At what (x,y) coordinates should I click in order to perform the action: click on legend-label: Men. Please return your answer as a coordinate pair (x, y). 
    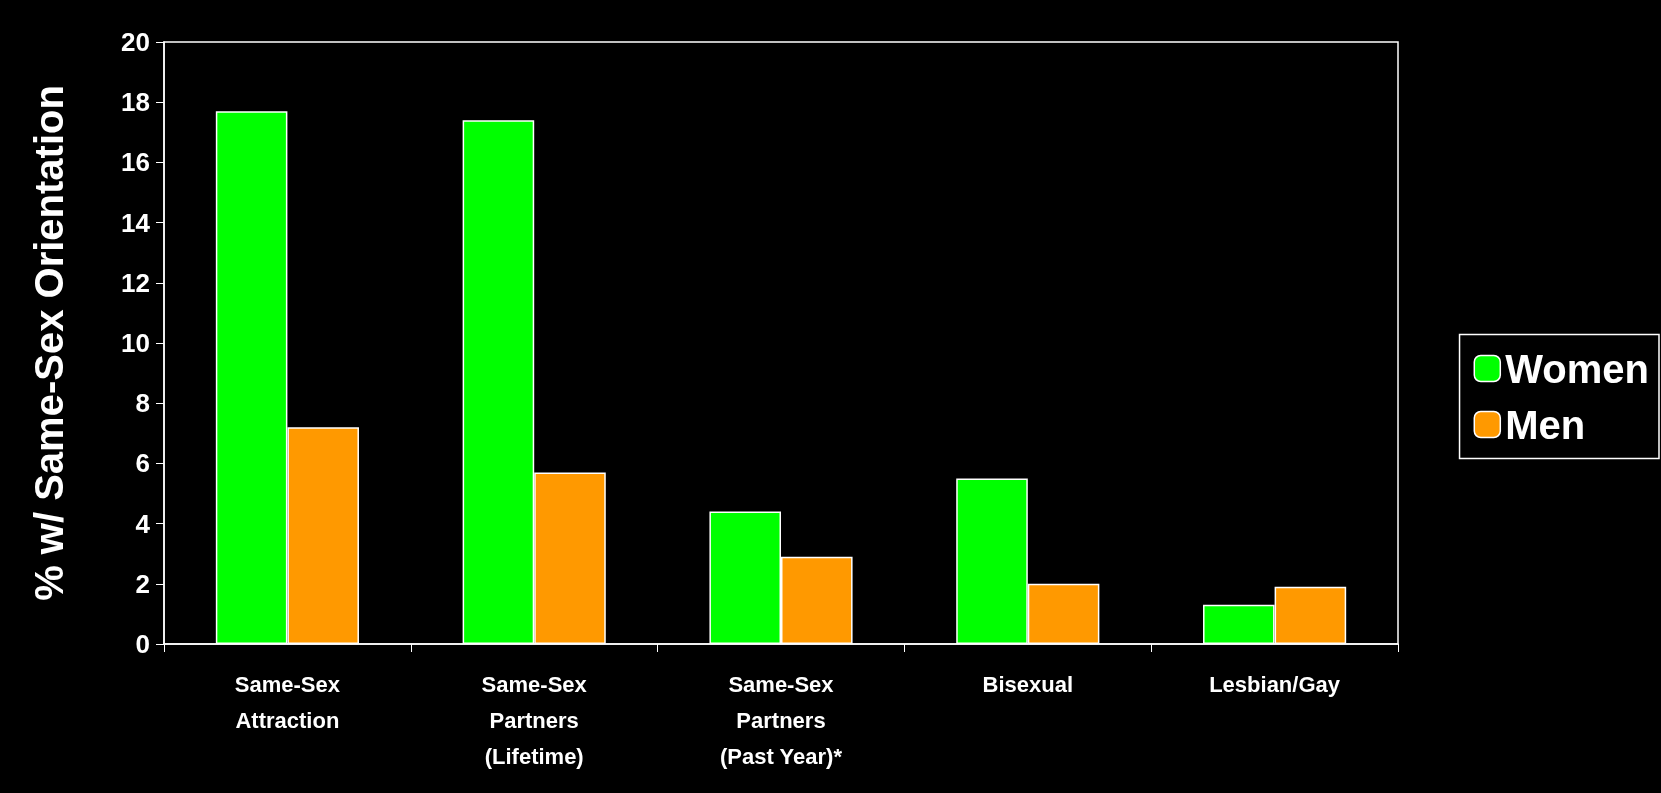
    Looking at the image, I should click on (1545, 424).